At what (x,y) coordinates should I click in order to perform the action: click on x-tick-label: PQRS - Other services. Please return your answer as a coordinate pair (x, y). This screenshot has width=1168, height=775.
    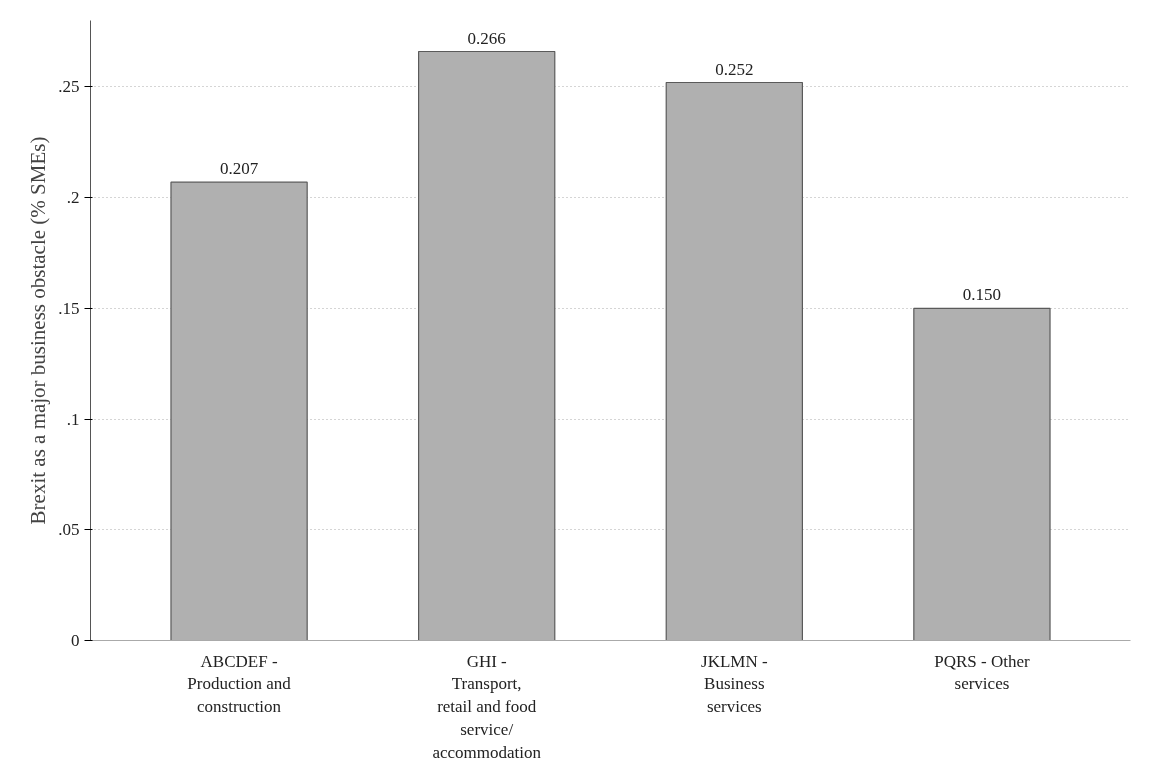
    Looking at the image, I should click on (982, 672).